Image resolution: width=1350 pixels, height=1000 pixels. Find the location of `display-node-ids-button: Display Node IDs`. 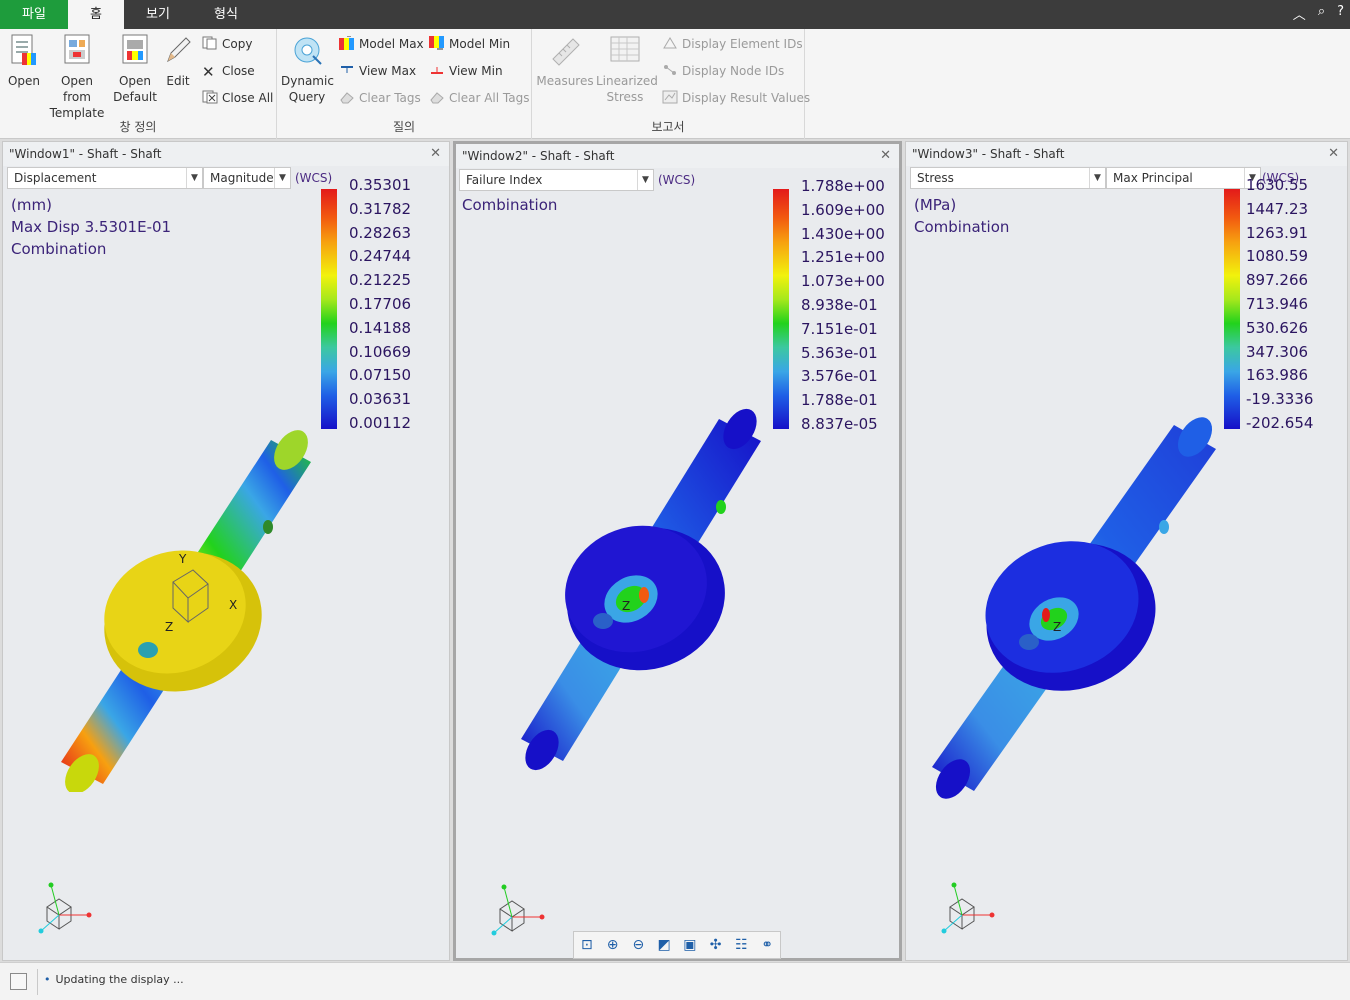

display-node-ids-button: Display Node IDs is located at coordinates (723, 71).